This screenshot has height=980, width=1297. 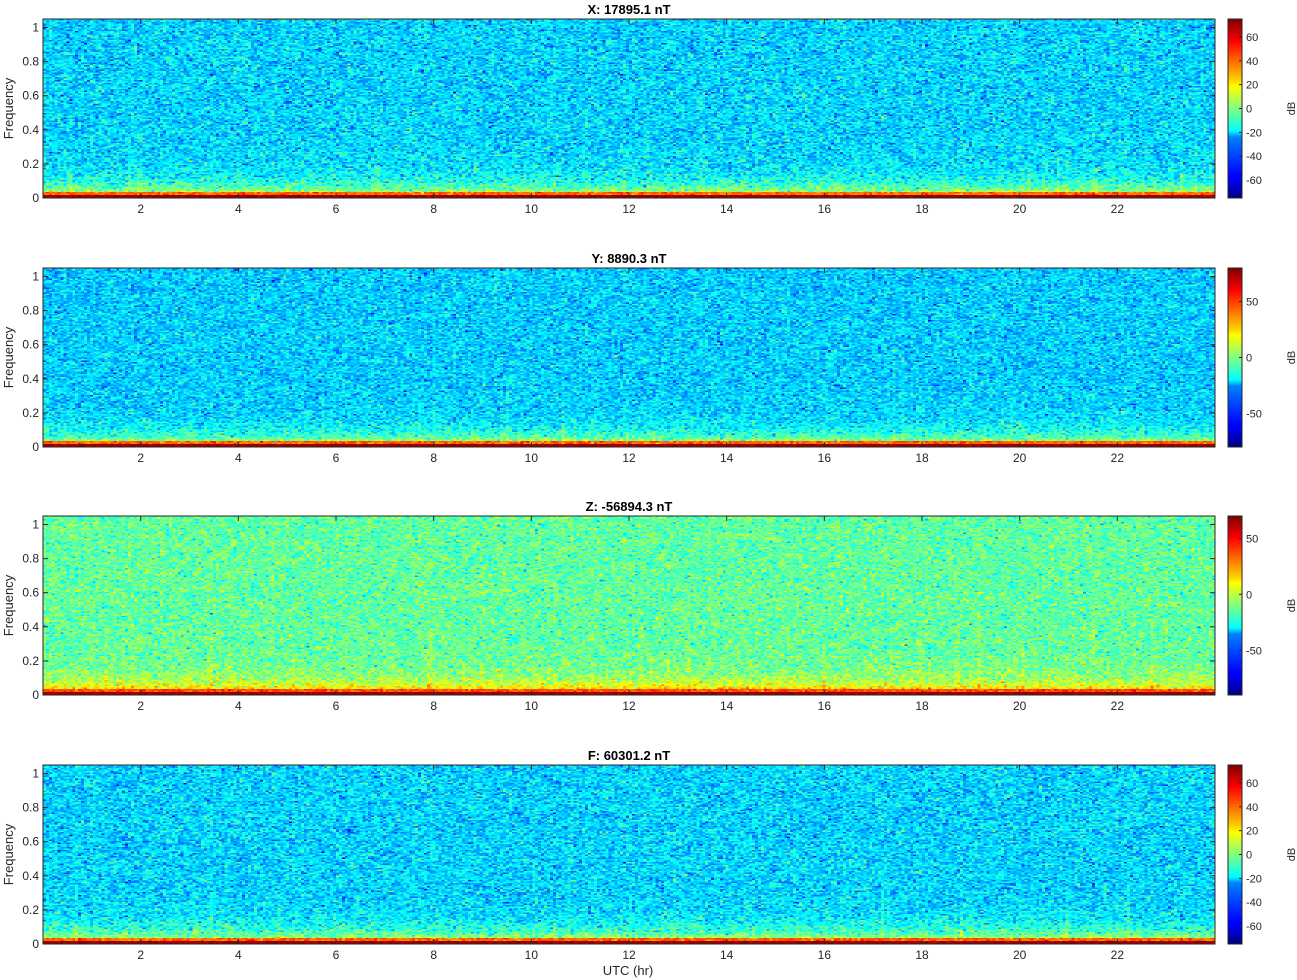 I want to click on colorbar-tick-label: -60, so click(x=1254, y=927).